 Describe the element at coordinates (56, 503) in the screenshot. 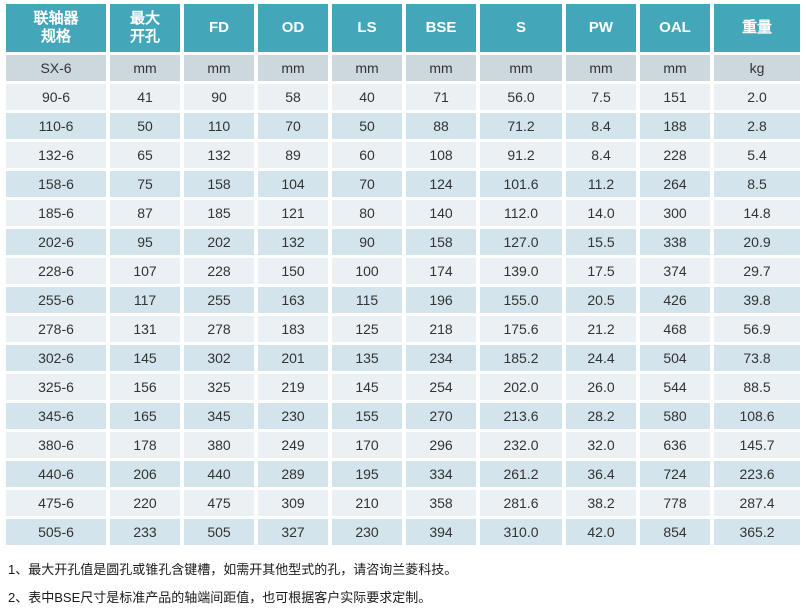

I see `table-cell: 475-6` at that location.